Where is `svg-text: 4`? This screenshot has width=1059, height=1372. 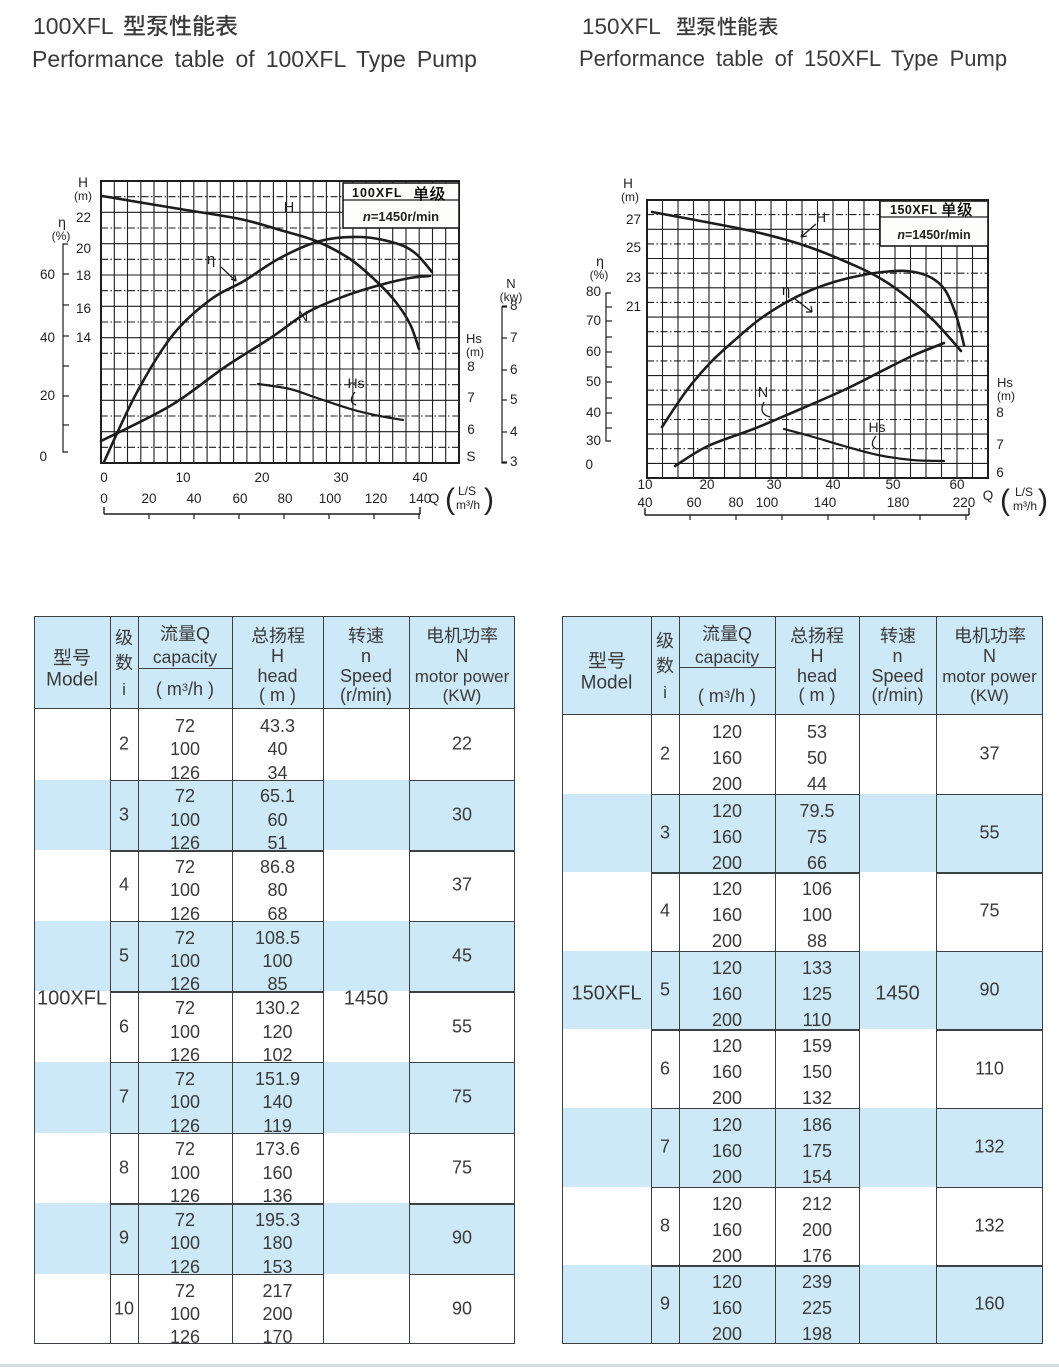 svg-text: 4 is located at coordinates (514, 431).